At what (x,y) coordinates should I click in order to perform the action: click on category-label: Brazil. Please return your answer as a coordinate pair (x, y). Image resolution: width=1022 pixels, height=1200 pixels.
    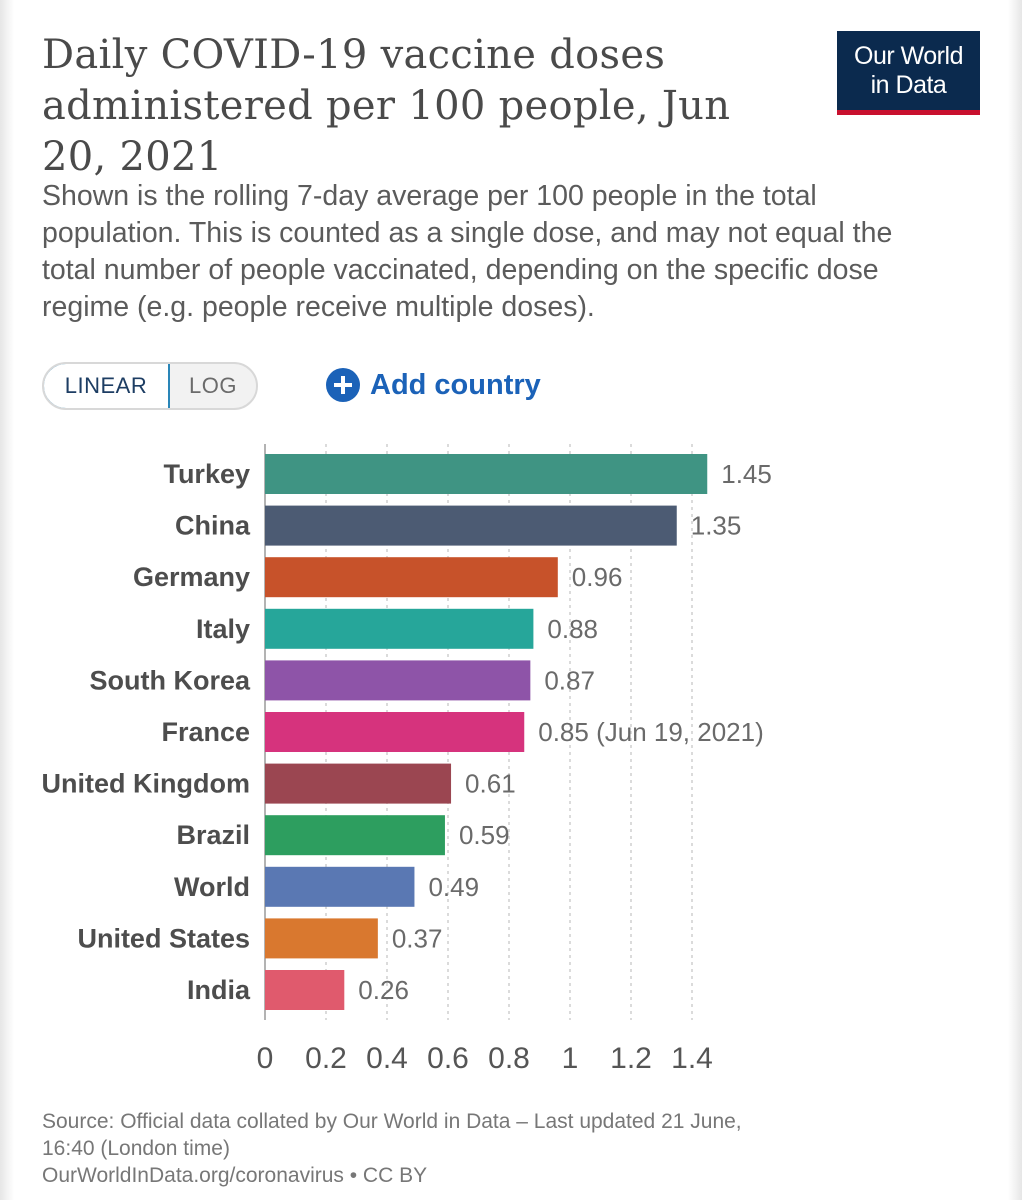
    Looking at the image, I should click on (213, 835).